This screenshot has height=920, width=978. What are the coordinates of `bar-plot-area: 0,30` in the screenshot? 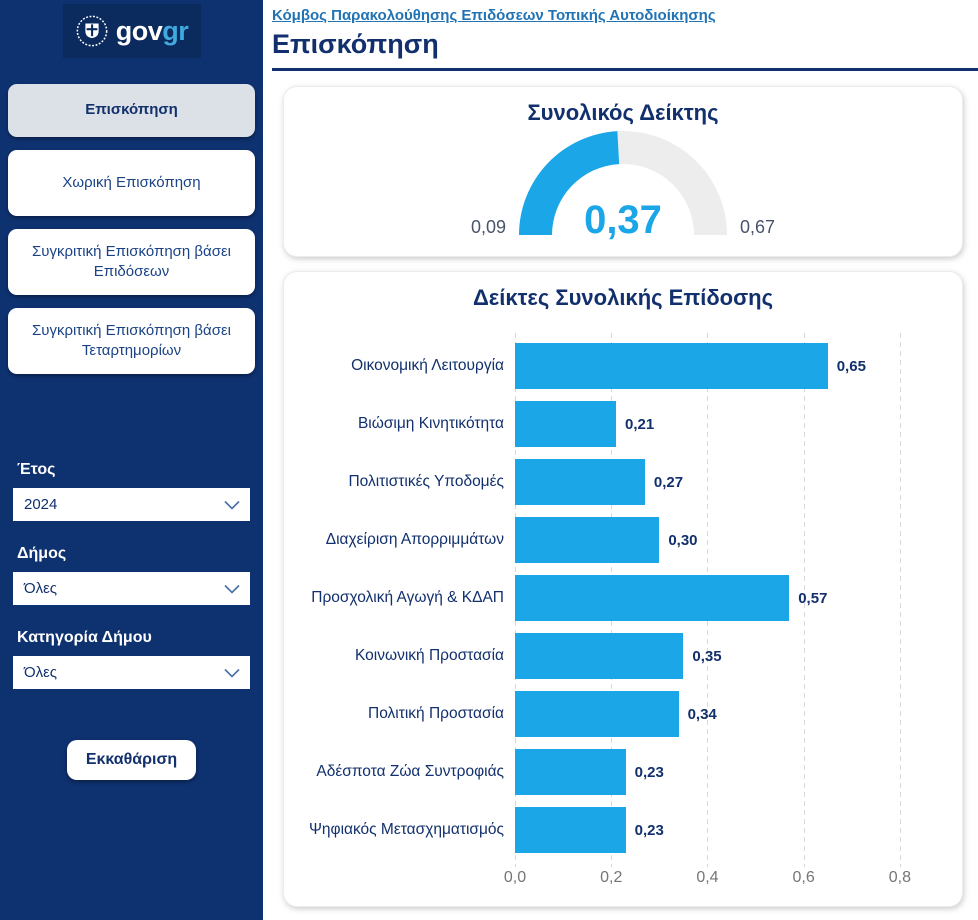 It's located at (731, 540).